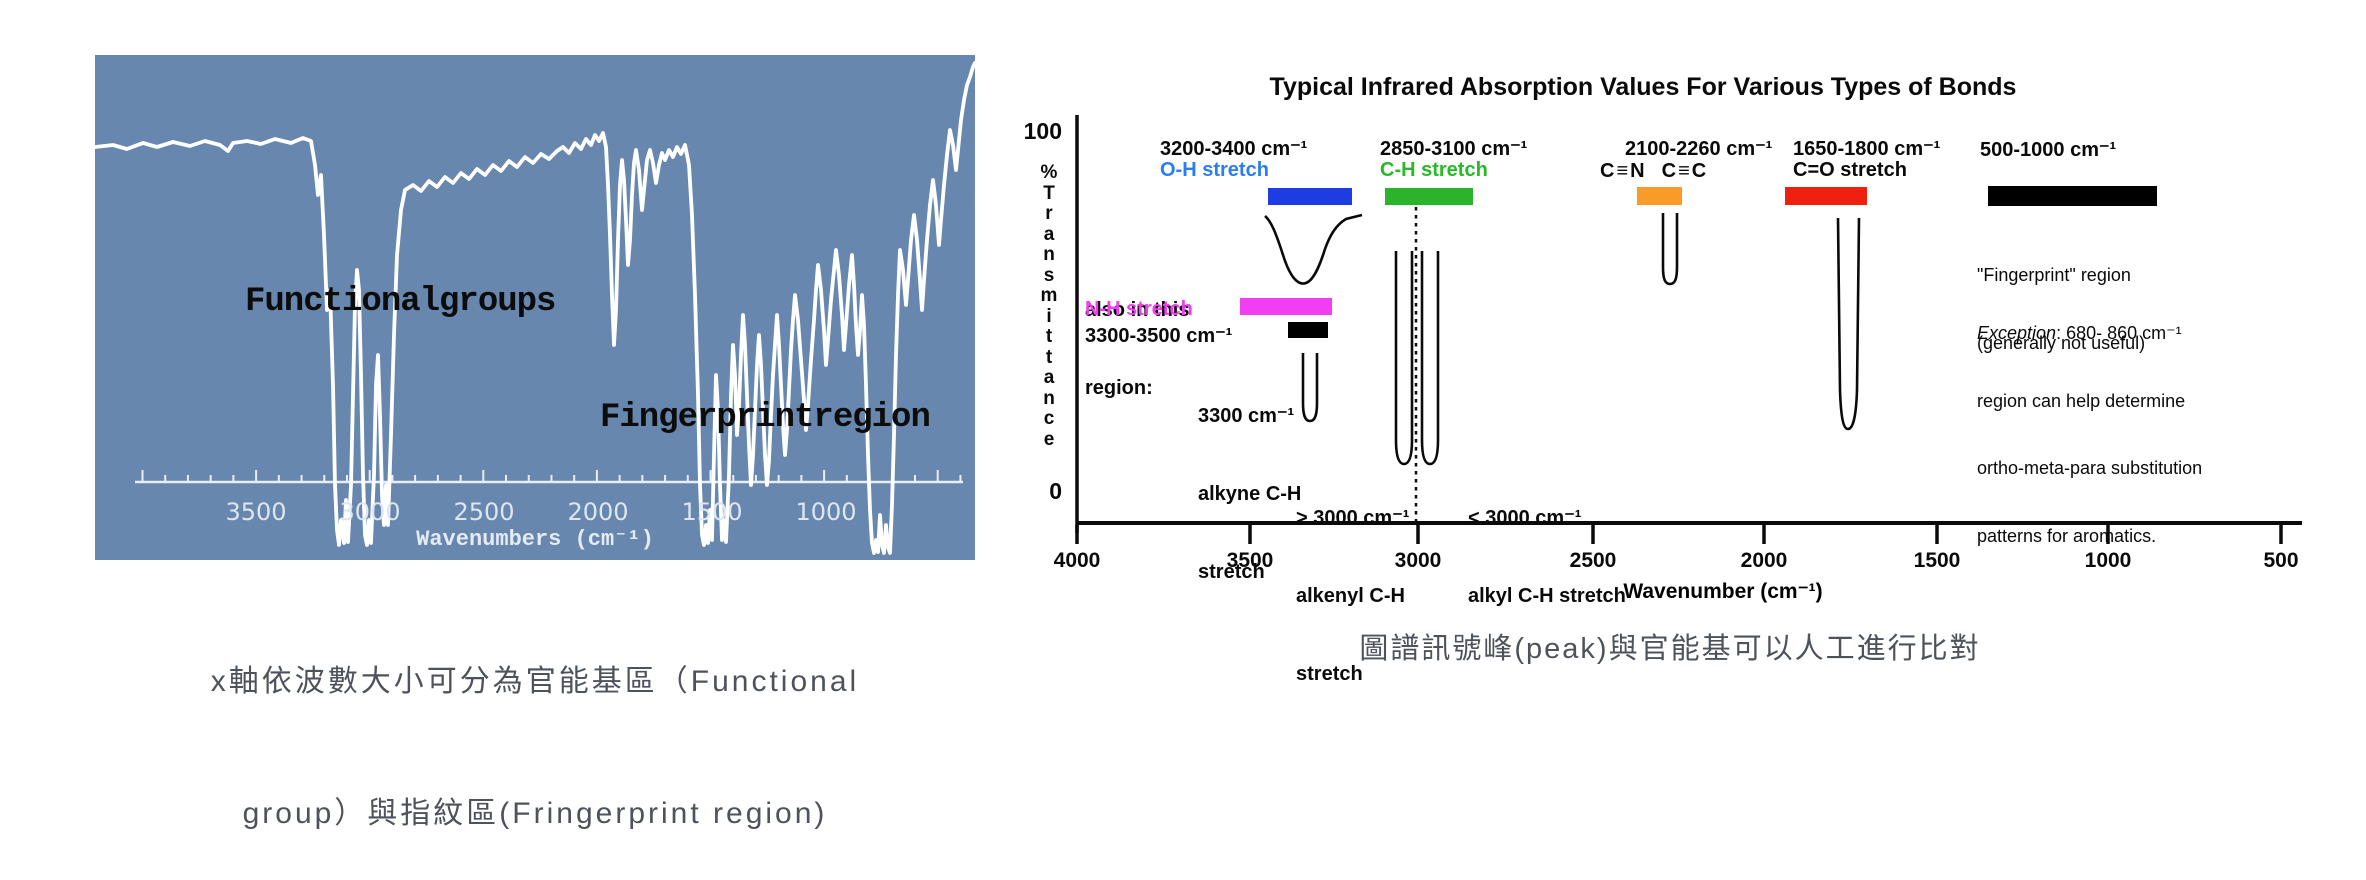  Describe the element at coordinates (2048, 150) in the screenshot. I see `fingerprint-range-label: 500-1000 cm⁻¹` at that location.